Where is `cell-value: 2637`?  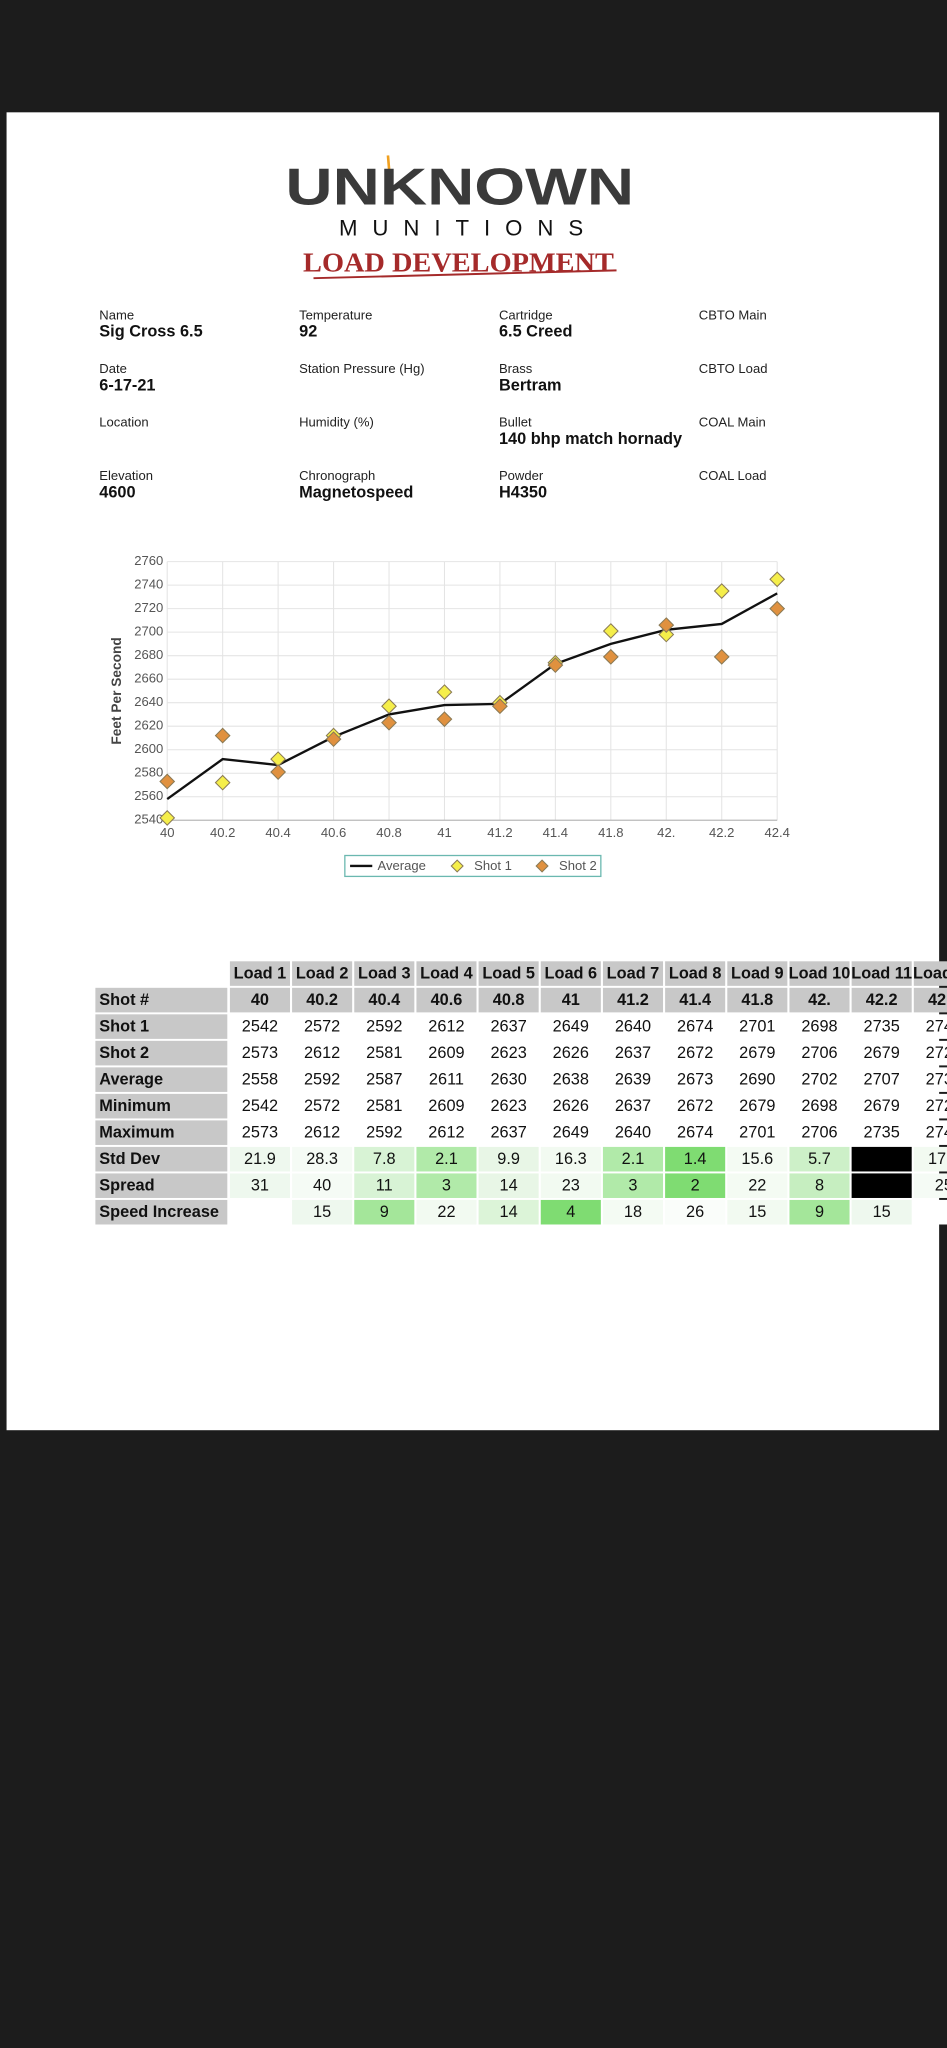 cell-value: 2637 is located at coordinates (633, 1106).